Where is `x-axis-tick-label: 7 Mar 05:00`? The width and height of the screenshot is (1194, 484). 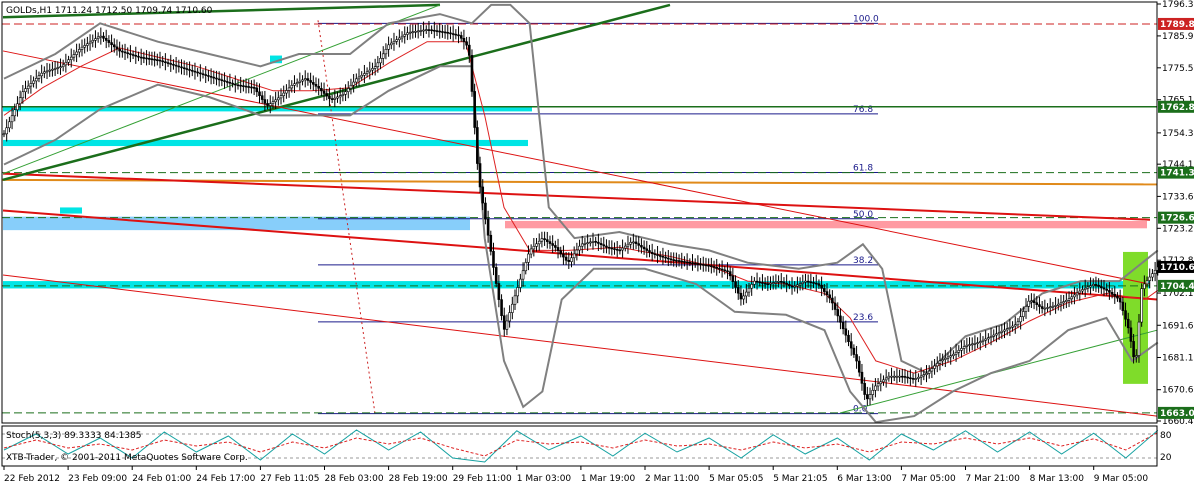 x-axis-tick-label: 7 Mar 05:00 is located at coordinates (928, 479).